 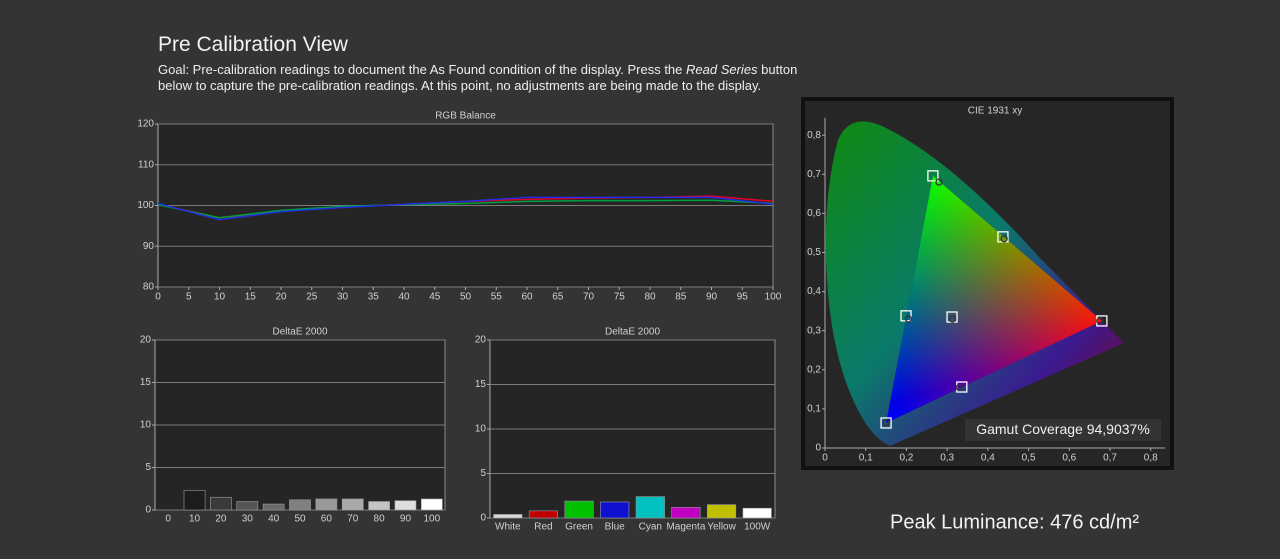 I want to click on y-tick-label: 100, so click(x=145, y=205).